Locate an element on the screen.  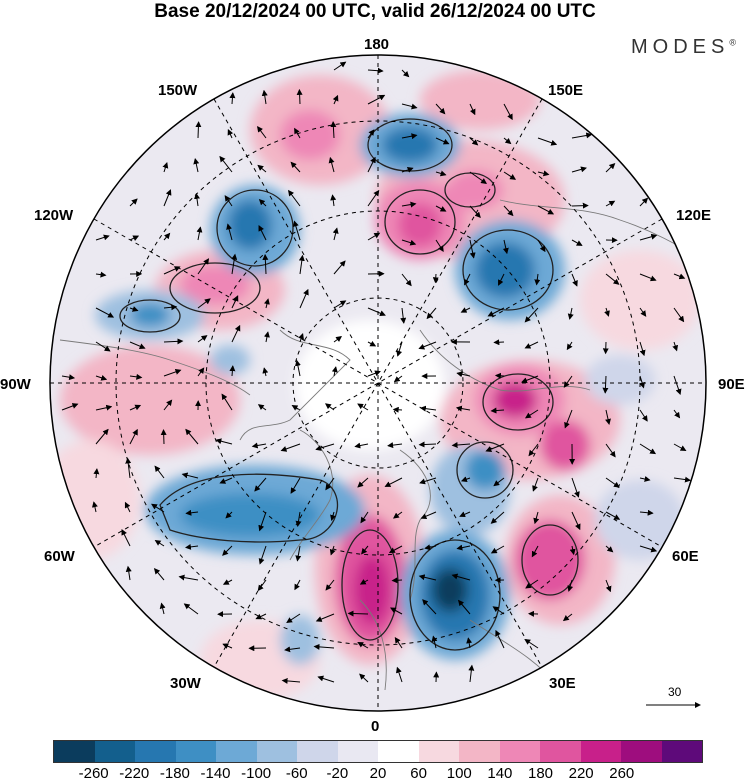
label-60w: 60W is located at coordinates (59, 556).